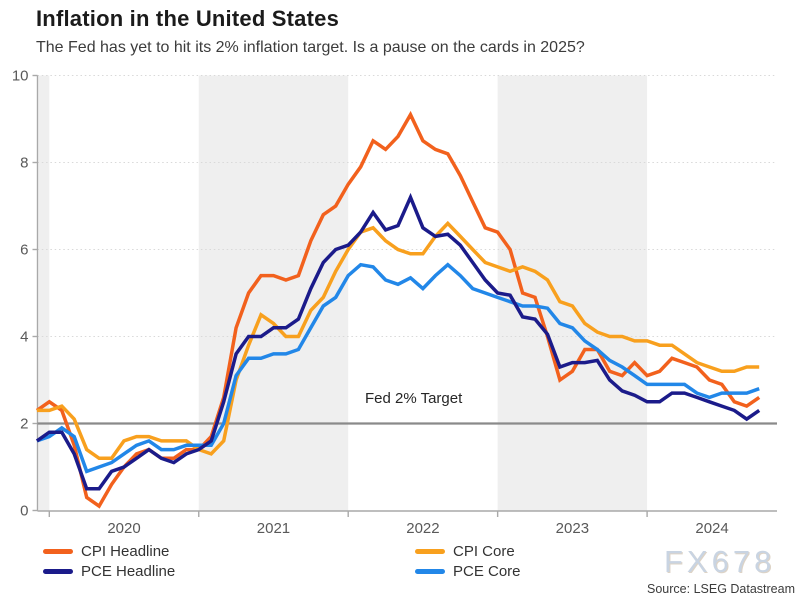 This screenshot has width=801, height=601. Describe the element at coordinates (125, 551) in the screenshot. I see `legend-label-cpi-headline: CPI Headline` at that location.